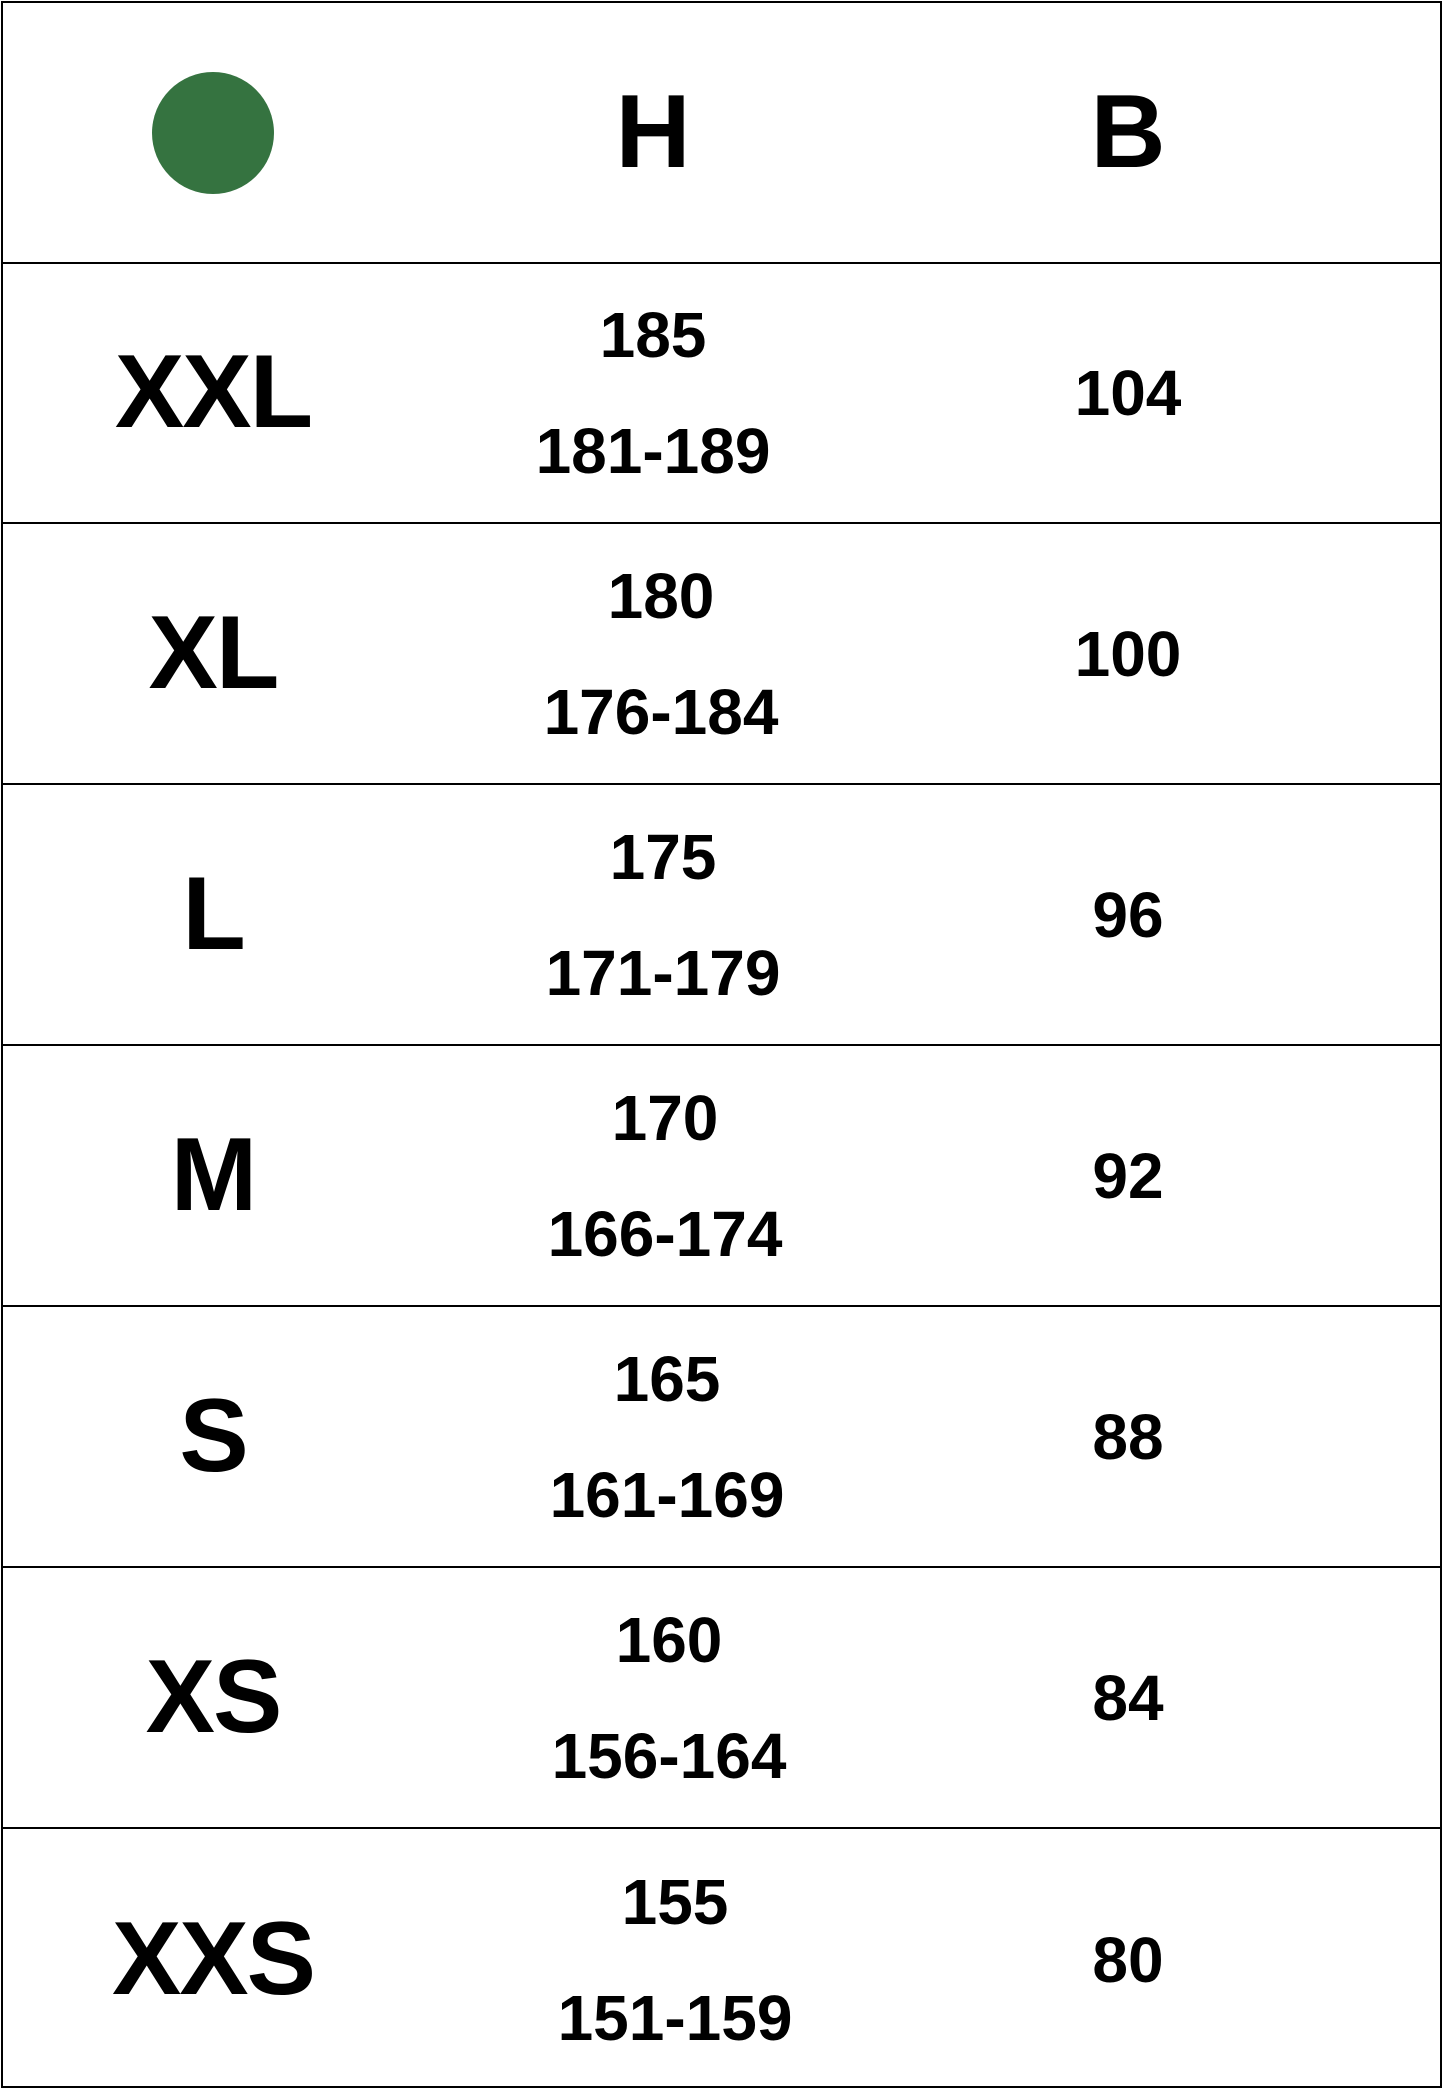 The image size is (1445, 2091). What do you see at coordinates (721, 393) in the screenshot?
I see `table-row: XXL 185 181-189 104` at bounding box center [721, 393].